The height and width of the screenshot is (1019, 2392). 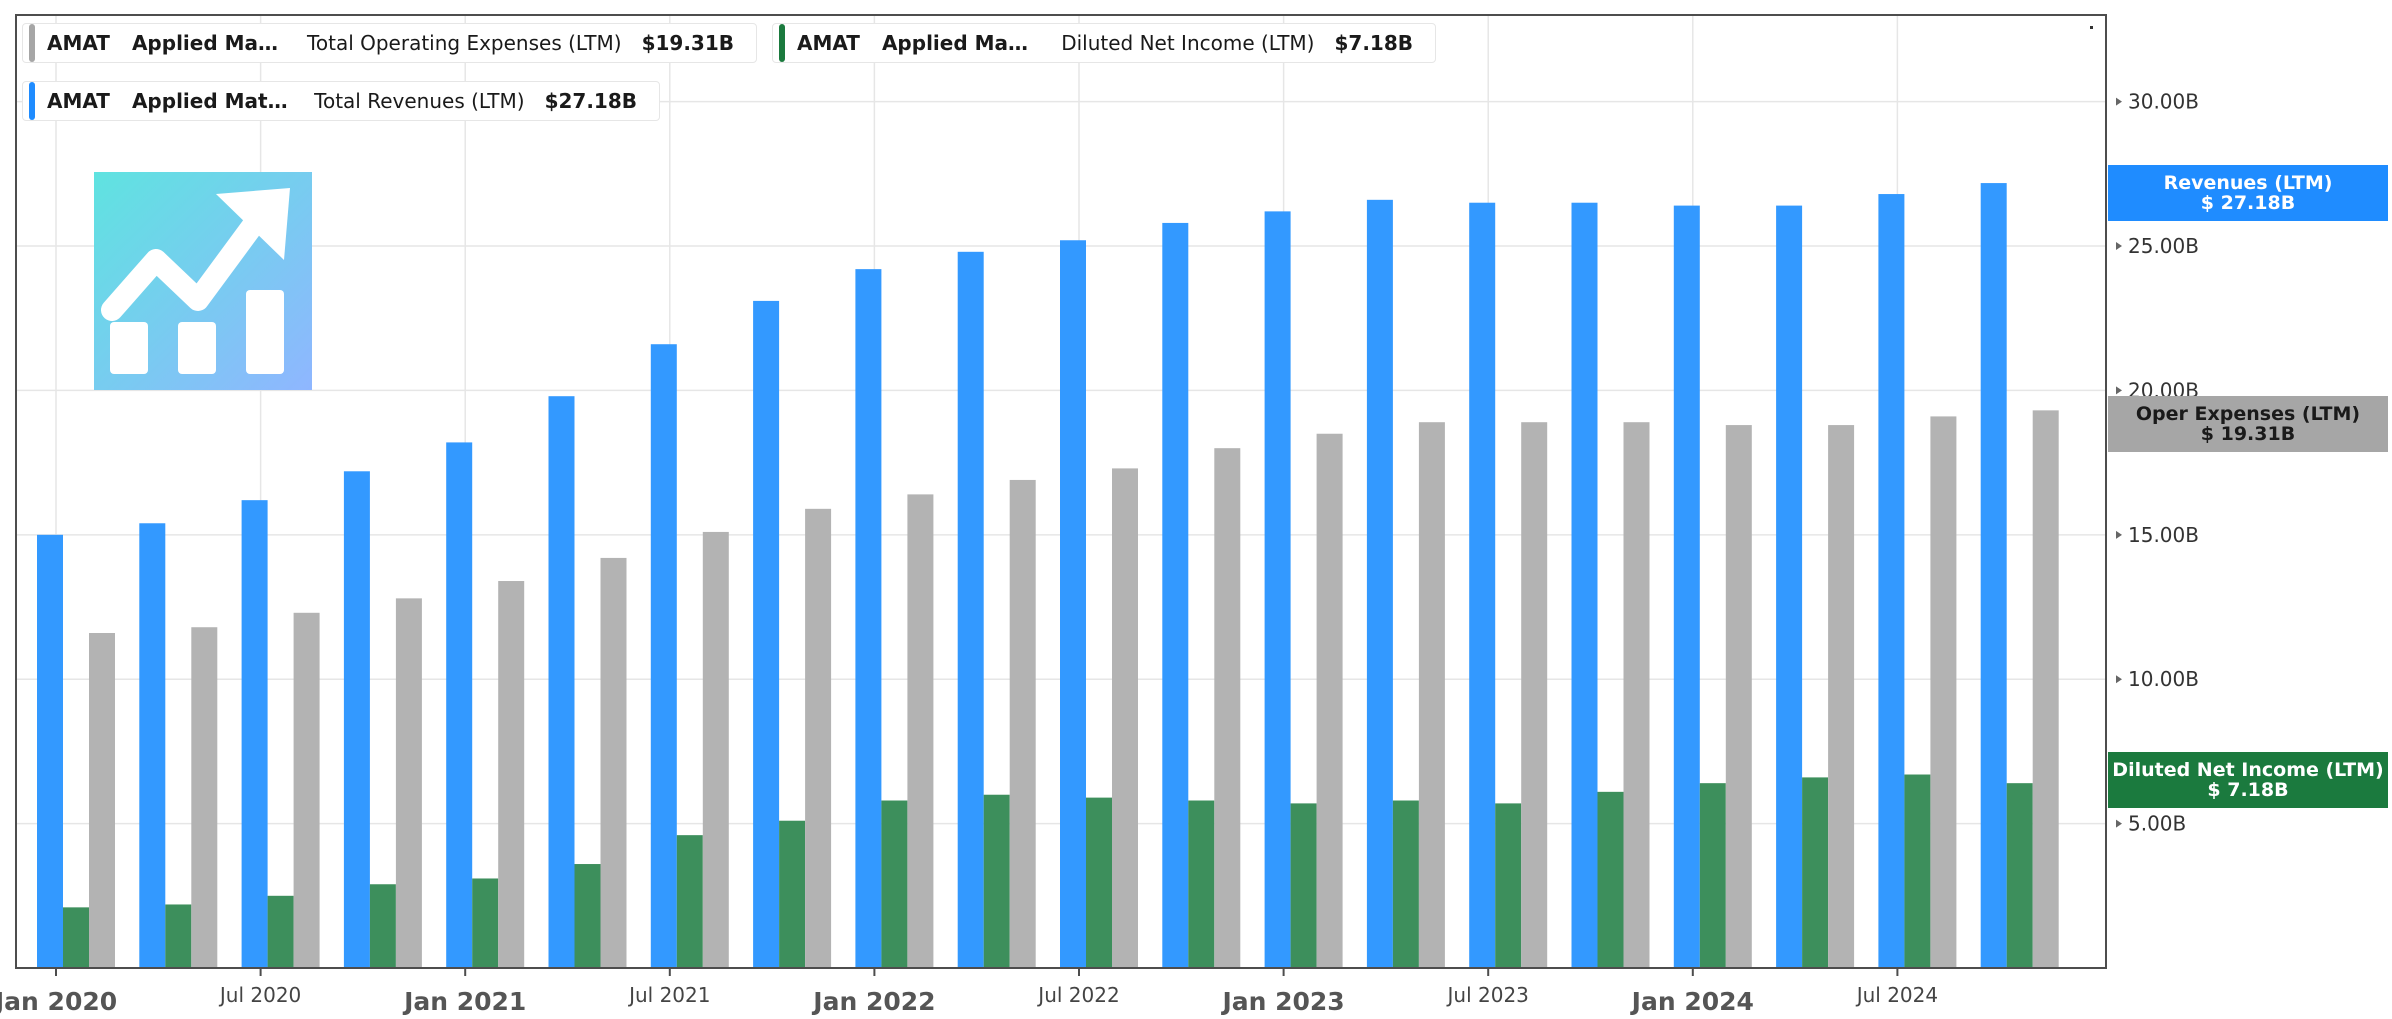 What do you see at coordinates (2248, 434) in the screenshot?
I see `badge-opex-value: $ 19.31B` at bounding box center [2248, 434].